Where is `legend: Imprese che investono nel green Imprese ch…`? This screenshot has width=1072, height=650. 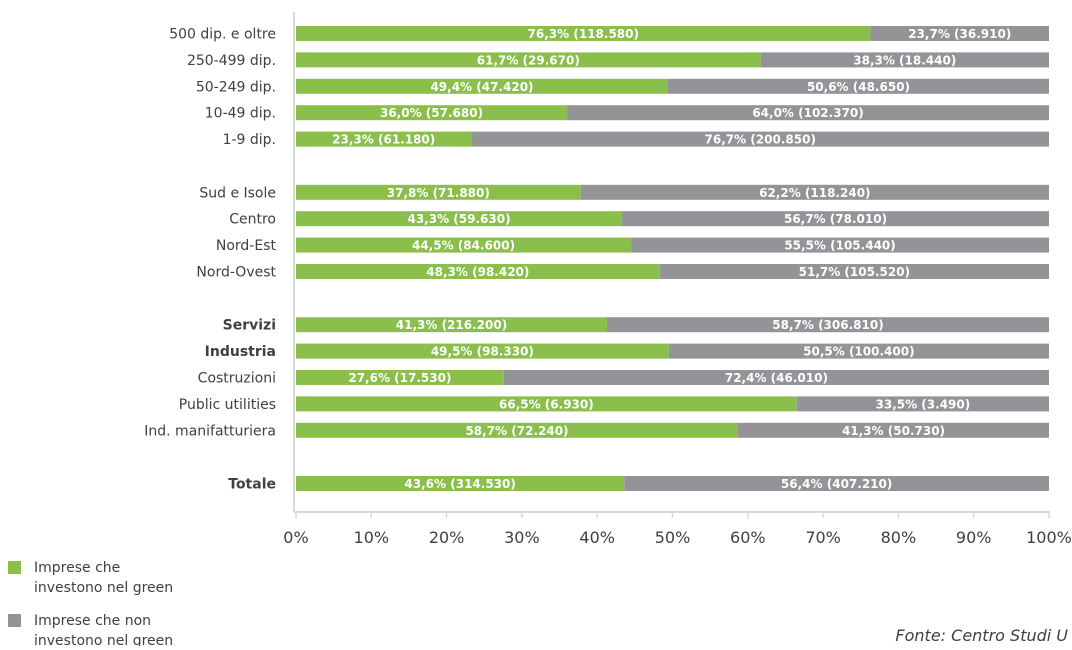 legend: Imprese che investono nel green Imprese ch… is located at coordinates (90, 604).